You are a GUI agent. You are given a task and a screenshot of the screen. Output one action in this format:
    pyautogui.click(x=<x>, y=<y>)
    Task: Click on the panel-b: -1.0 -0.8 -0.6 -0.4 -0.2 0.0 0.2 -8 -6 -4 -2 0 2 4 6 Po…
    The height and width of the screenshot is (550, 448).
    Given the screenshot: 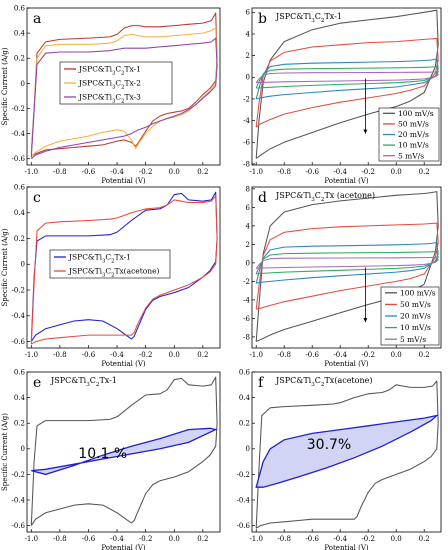 What is the action you would take?
    pyautogui.click(x=342, y=96)
    